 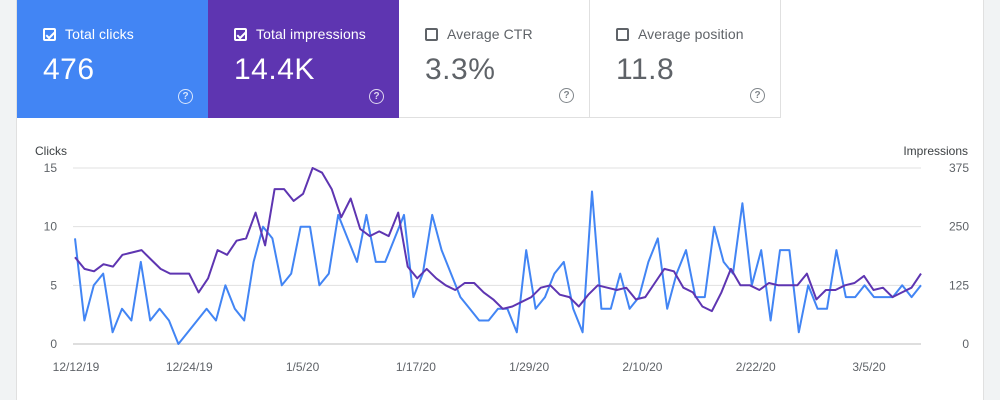 I want to click on card-value: 11.8, so click(x=645, y=69).